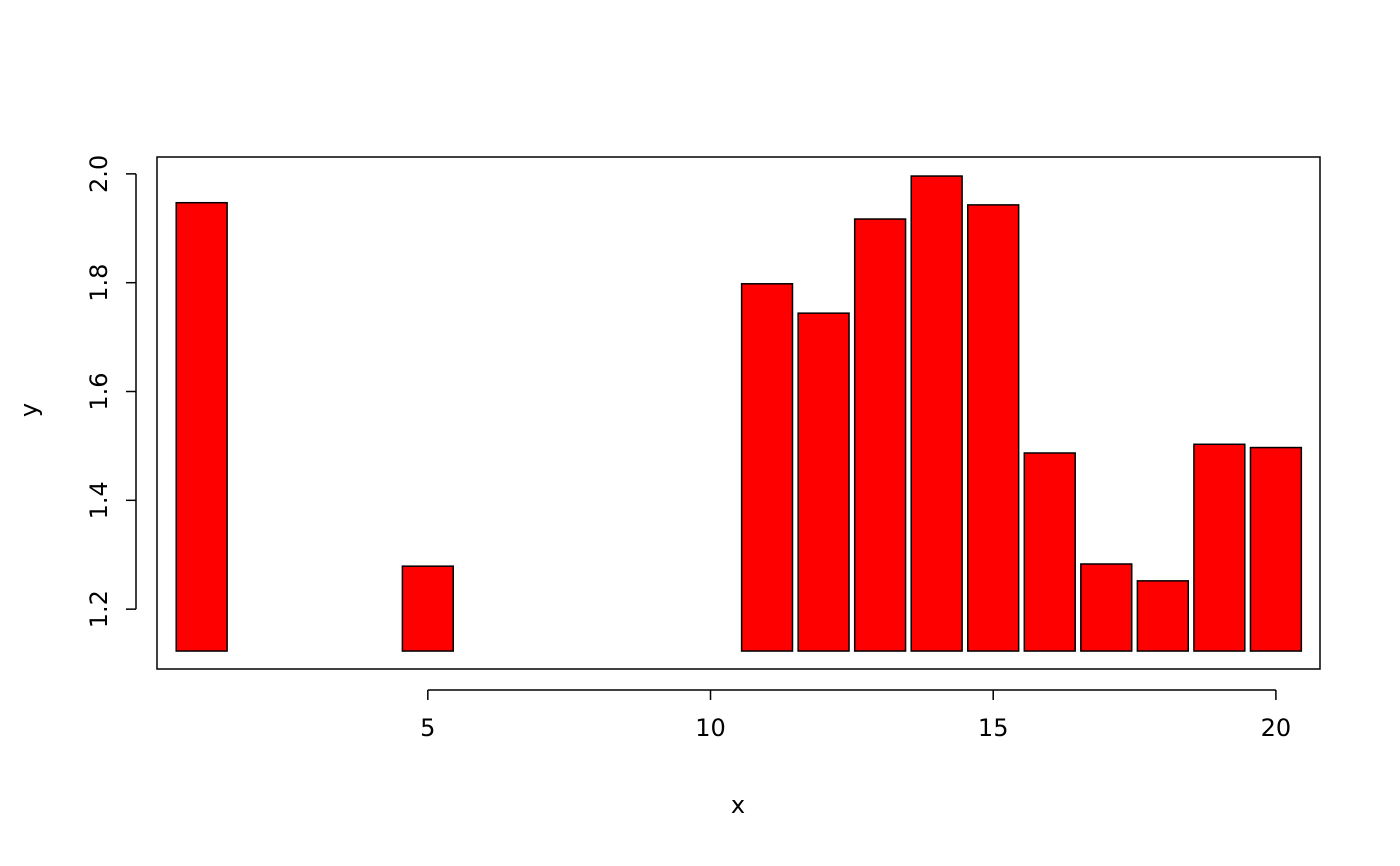 This screenshot has height=866, width=1400. What do you see at coordinates (99, 500) in the screenshot?
I see `y-tick-label: 1.4` at bounding box center [99, 500].